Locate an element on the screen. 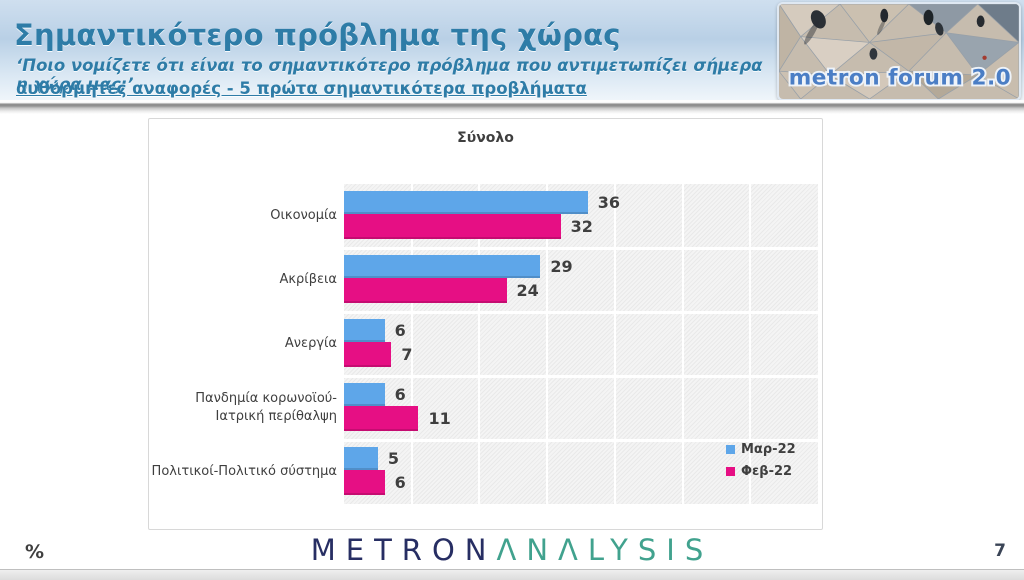 The image size is (1024, 580). header-divider is located at coordinates (512, 107).